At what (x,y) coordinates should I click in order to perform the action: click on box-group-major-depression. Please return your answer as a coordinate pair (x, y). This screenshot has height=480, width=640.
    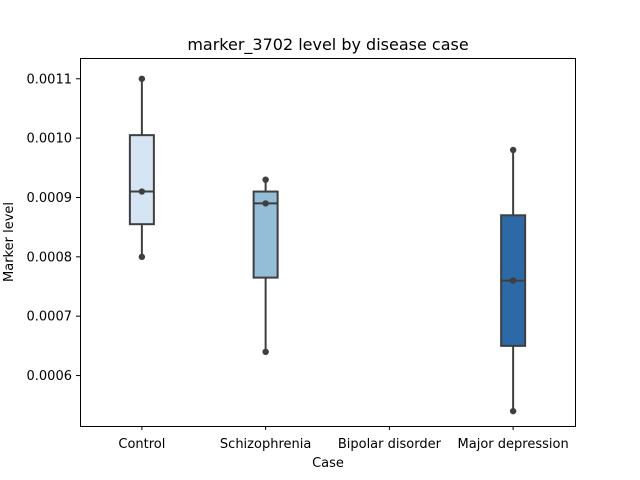
    Looking at the image, I should click on (513, 280).